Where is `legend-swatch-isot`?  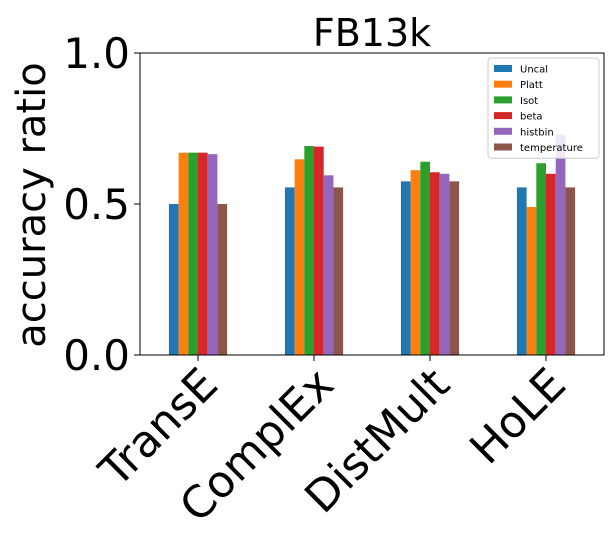 legend-swatch-isot is located at coordinates (503, 100).